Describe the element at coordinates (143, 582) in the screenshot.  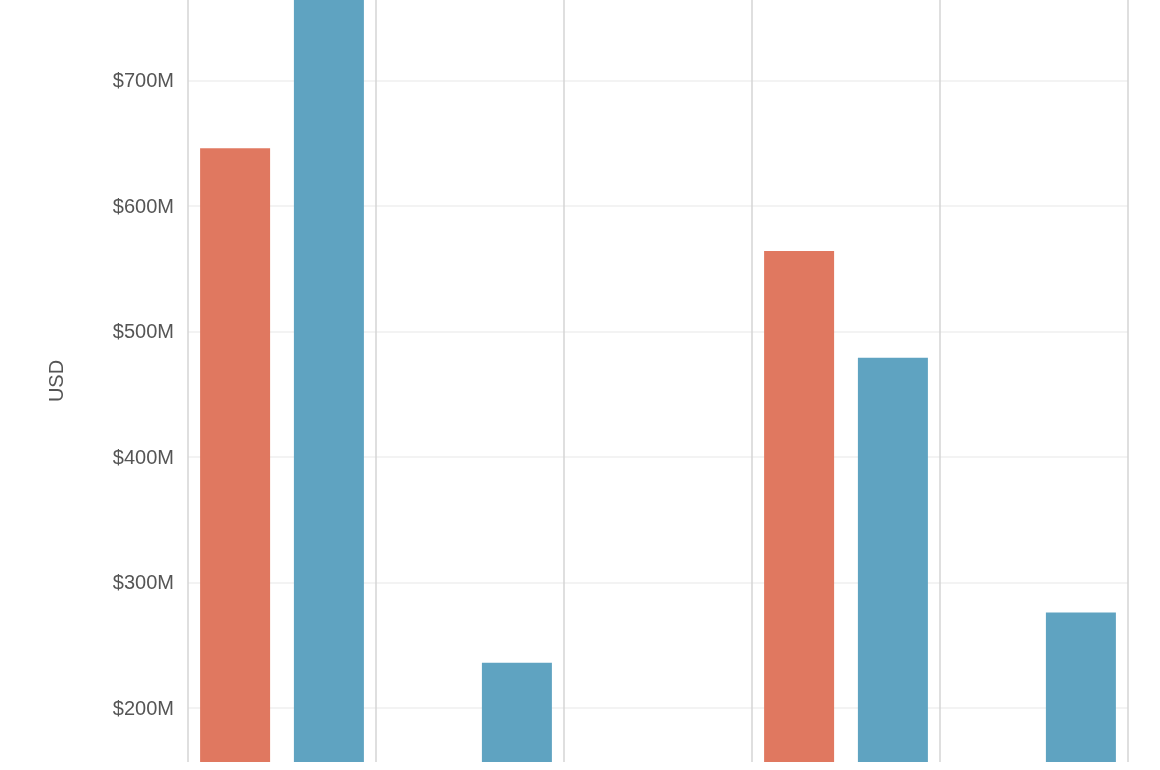
I see `y-tick-label: $300M` at that location.